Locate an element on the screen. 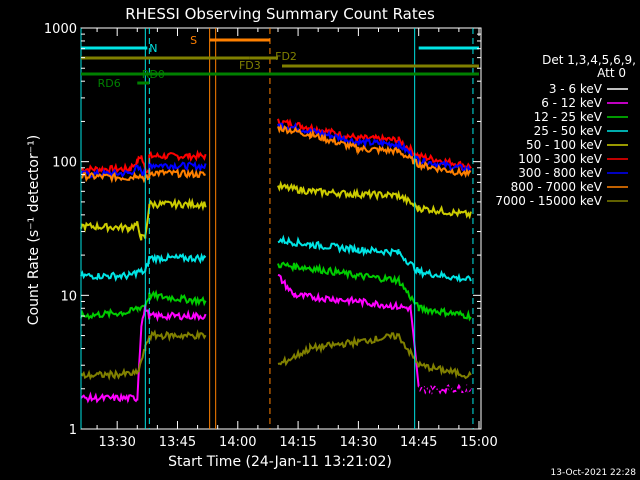  x-tick-label: 14:00 is located at coordinates (237, 442).